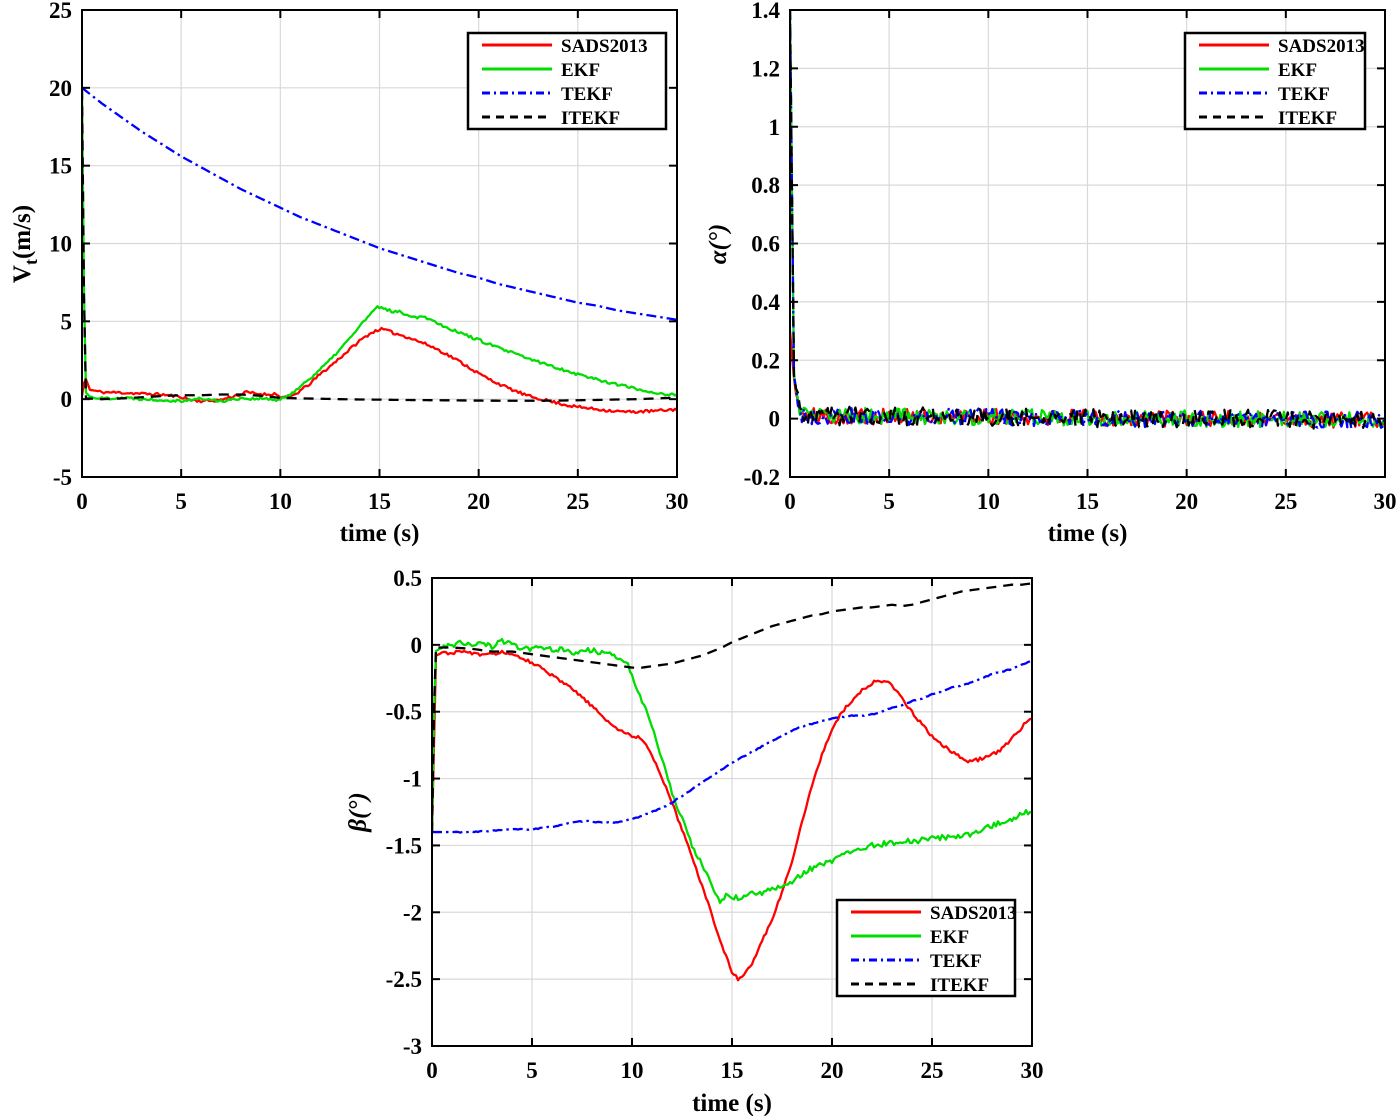 The width and height of the screenshot is (1400, 1116). What do you see at coordinates (765, 11) in the screenshot?
I see `y-tick-label: 1.4` at bounding box center [765, 11].